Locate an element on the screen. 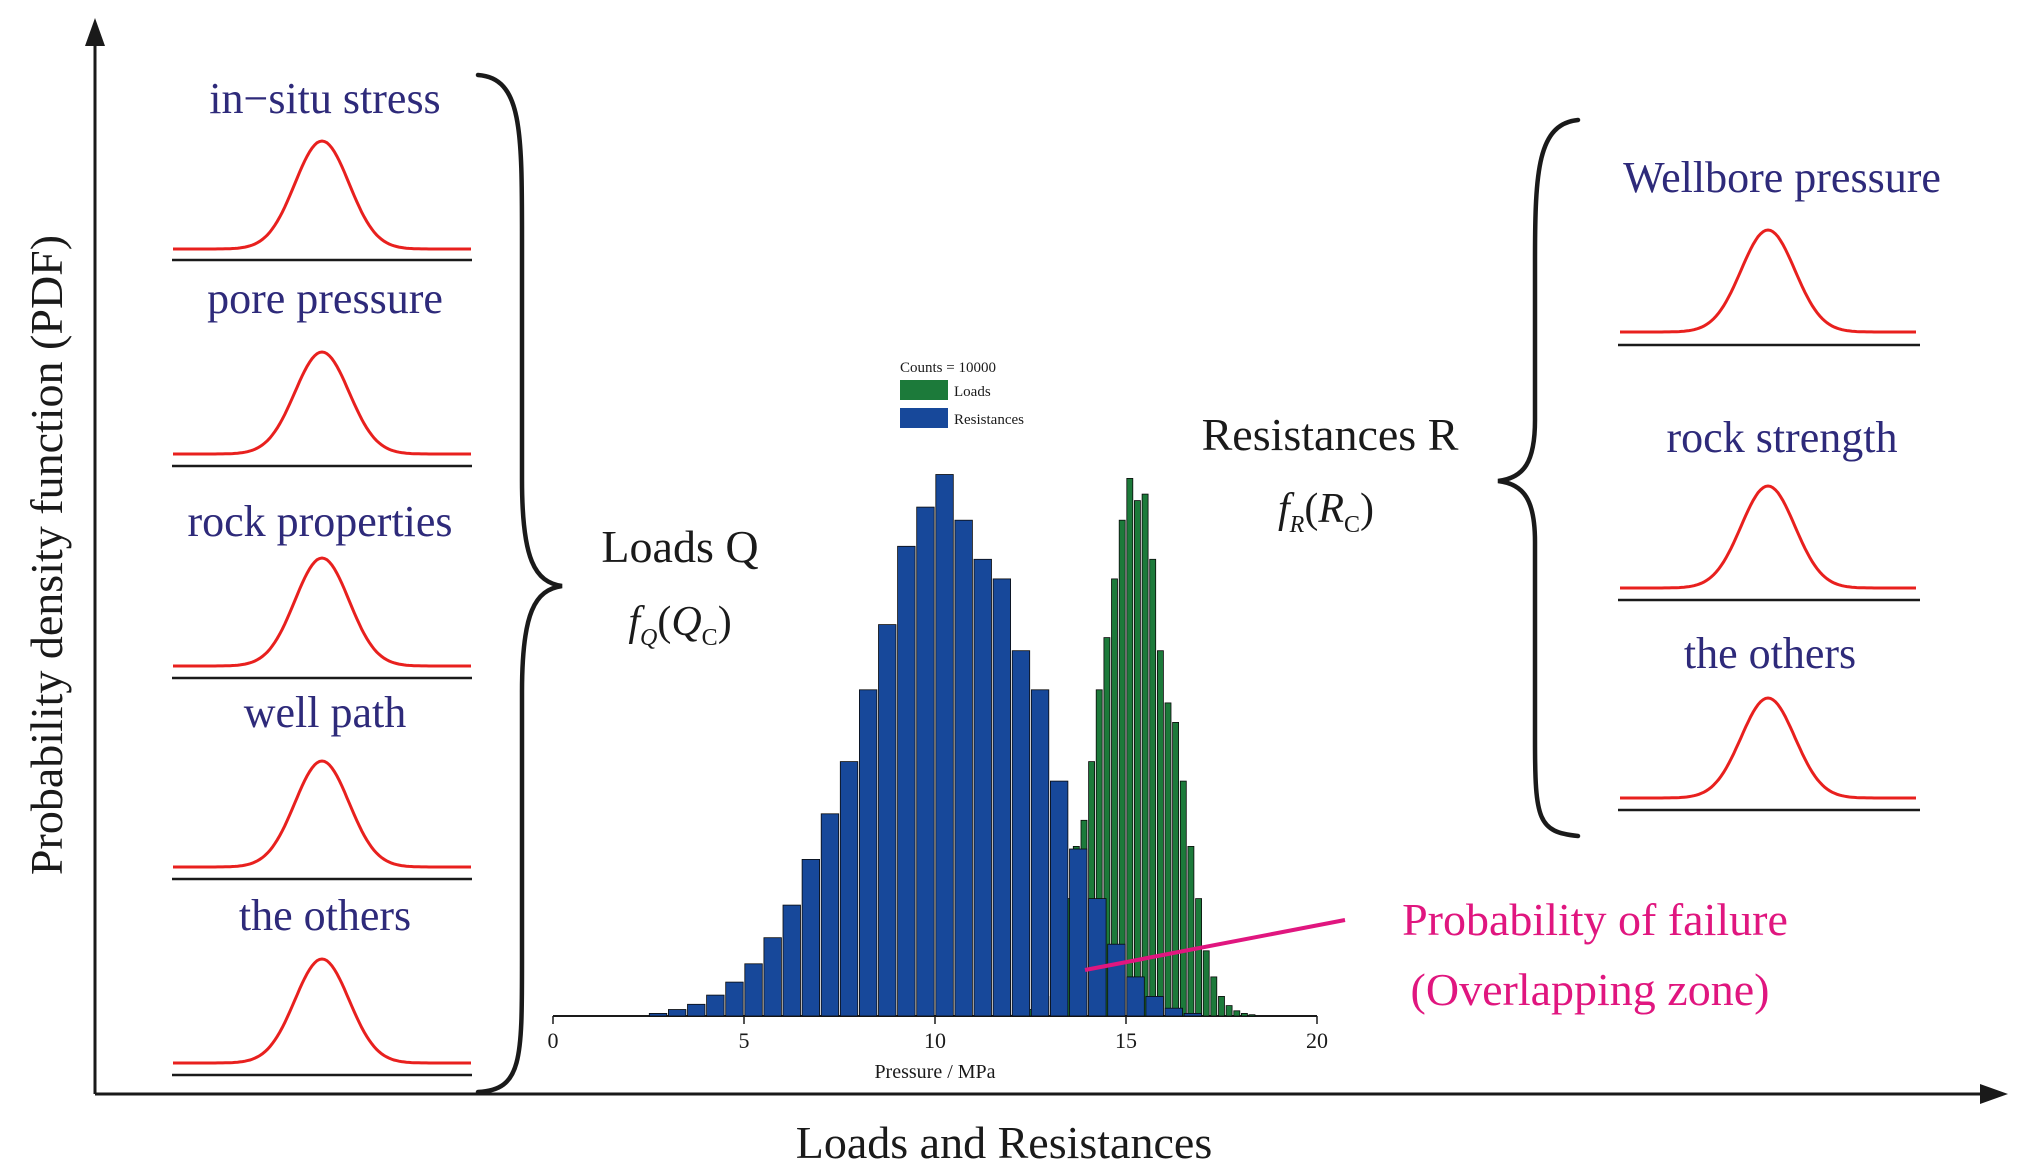  legend-swatch-loads is located at coordinates (924, 390).